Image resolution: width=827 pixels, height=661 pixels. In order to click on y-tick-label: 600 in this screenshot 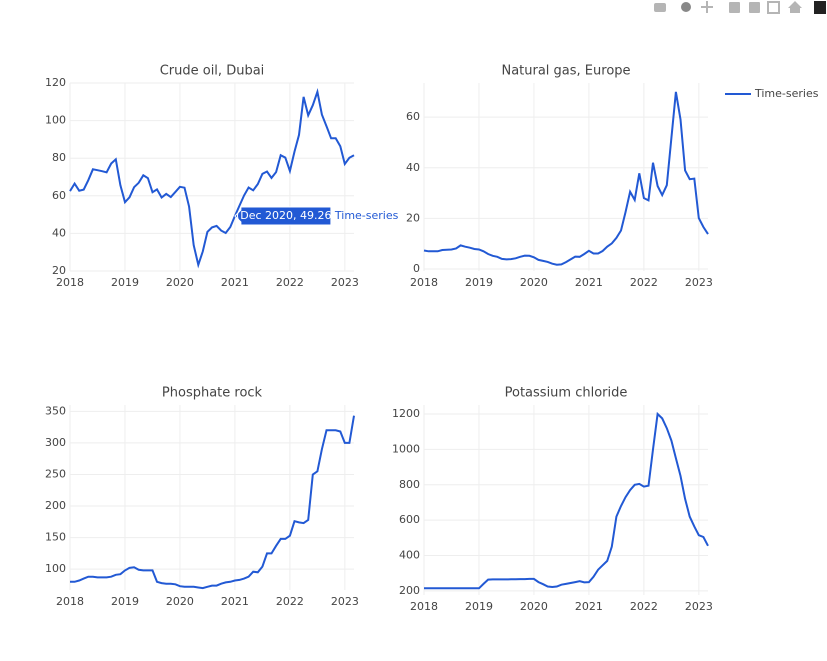, I will do `click(409, 519)`.